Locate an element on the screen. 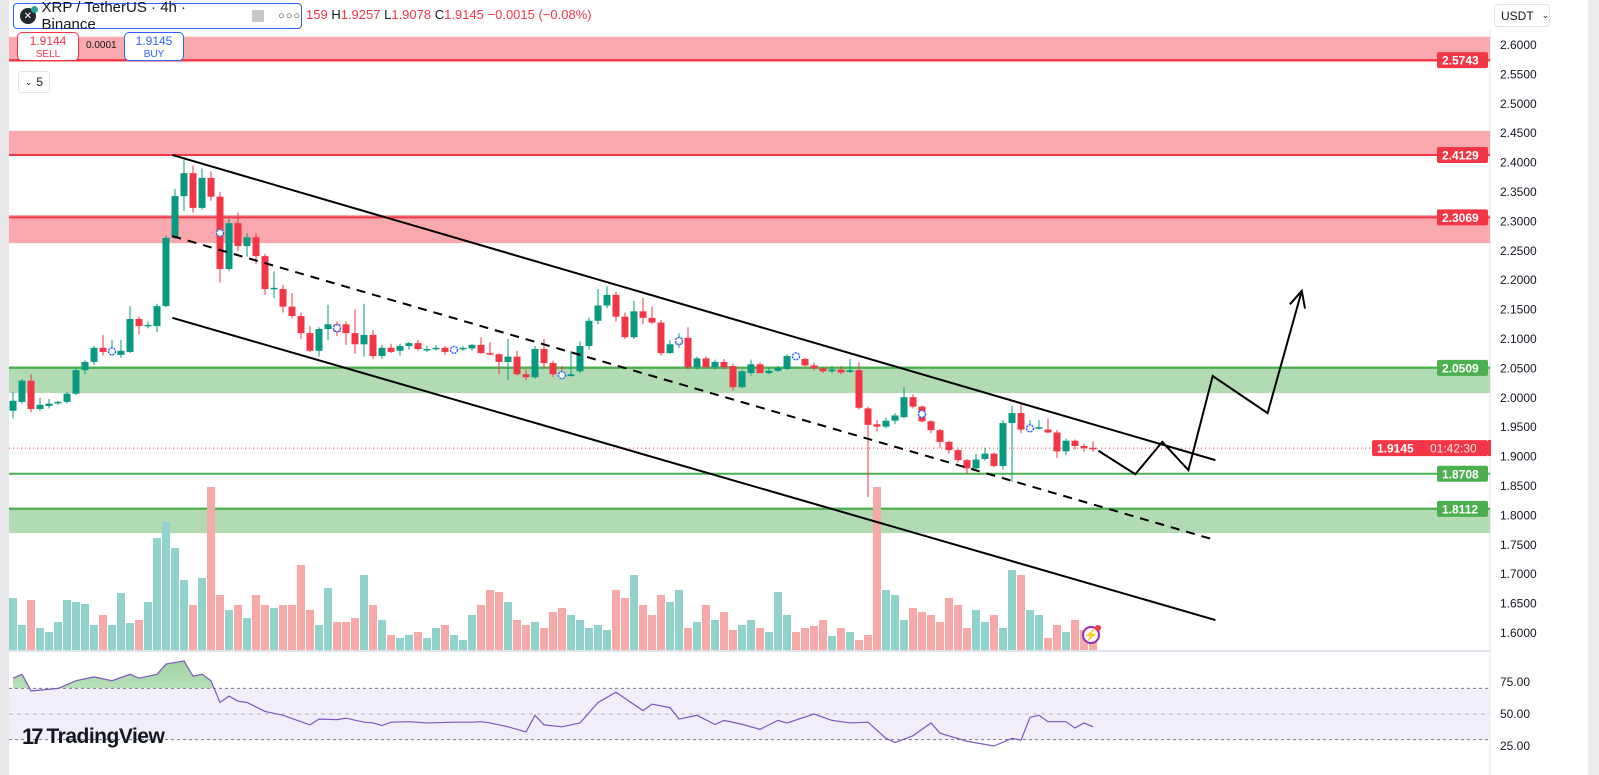 The image size is (1599, 775). rsi-tick-label: 50.00 is located at coordinates (1515, 714).